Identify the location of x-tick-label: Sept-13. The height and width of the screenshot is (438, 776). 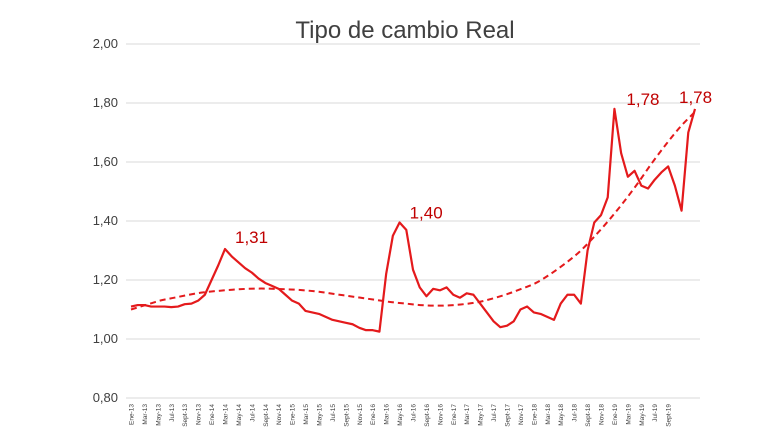
(185, 415).